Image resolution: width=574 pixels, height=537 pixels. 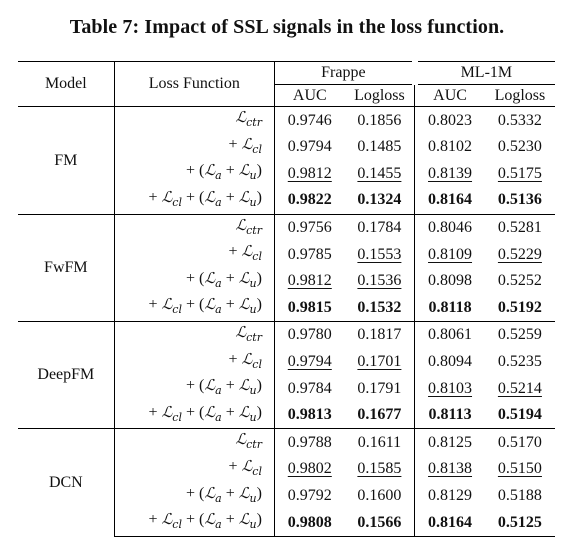 I want to click on header-frappe-logloss: Logloss, so click(x=380, y=95).